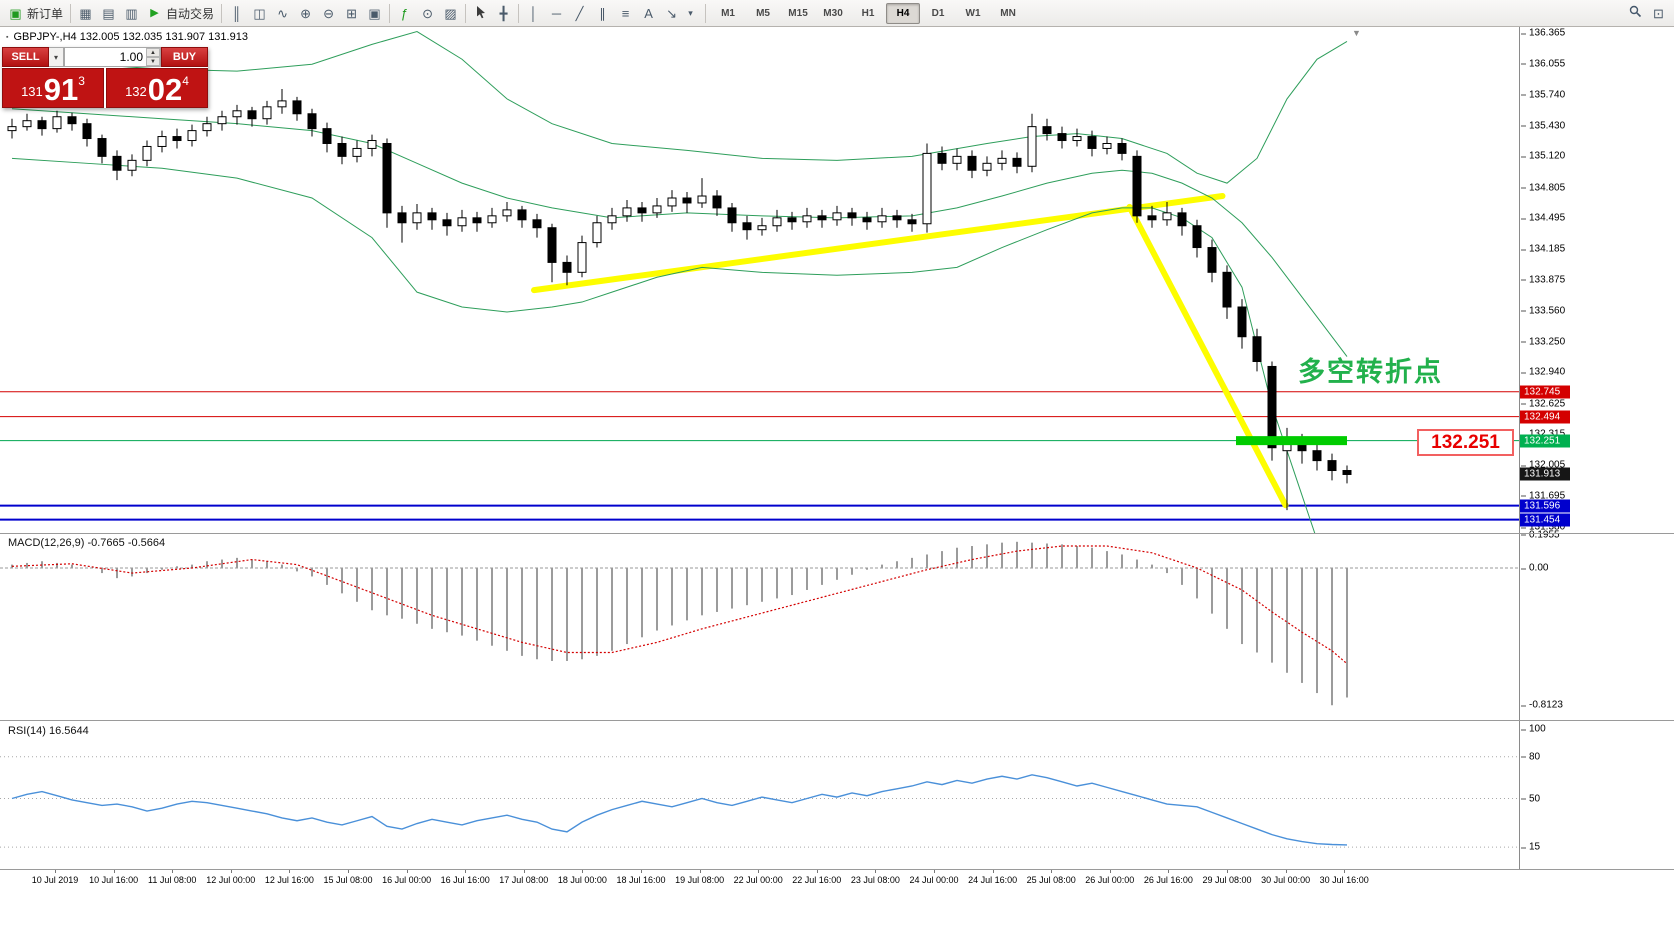 This screenshot has height=947, width=1674. Describe the element at coordinates (973, 13) in the screenshot. I see `timeframe-button-w1: W1` at that location.